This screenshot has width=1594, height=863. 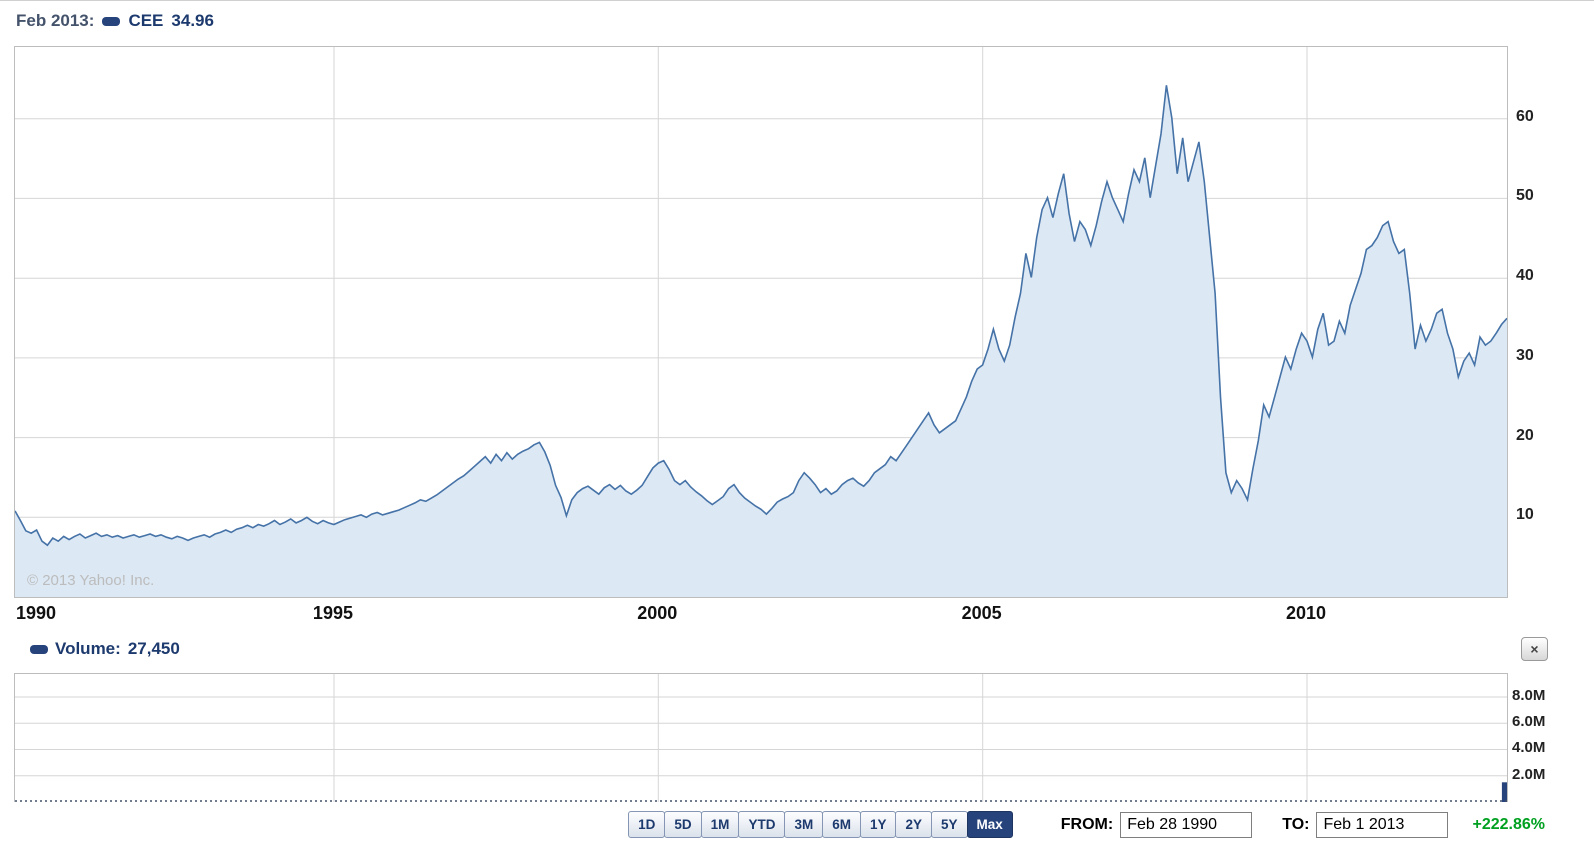 I want to click on range-button-5d: 5D, so click(x=683, y=824).